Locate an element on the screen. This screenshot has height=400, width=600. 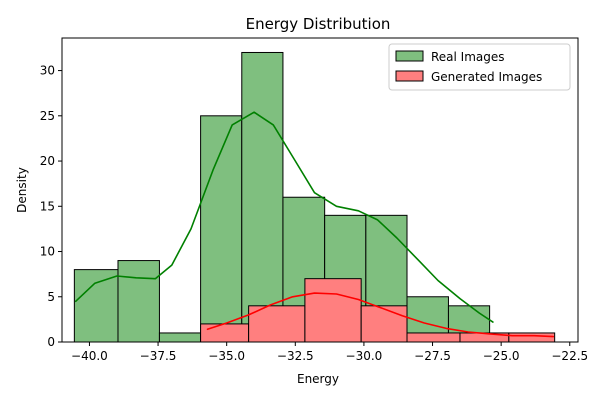
legend-box is located at coordinates (479, 67).